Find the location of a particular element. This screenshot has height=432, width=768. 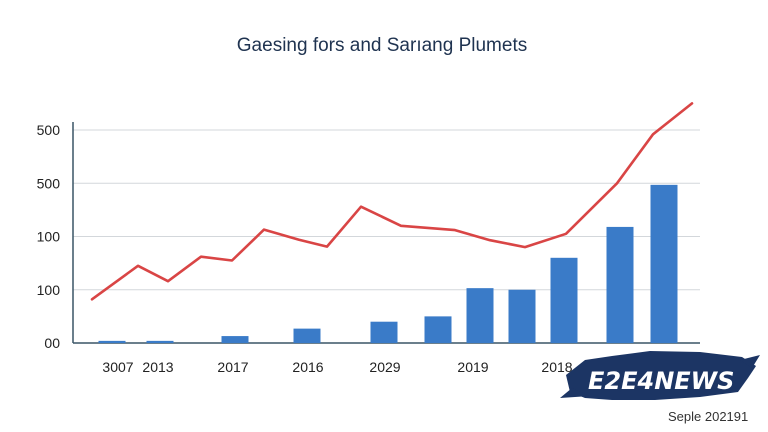

x-tick-label: 2018 is located at coordinates (556, 367).